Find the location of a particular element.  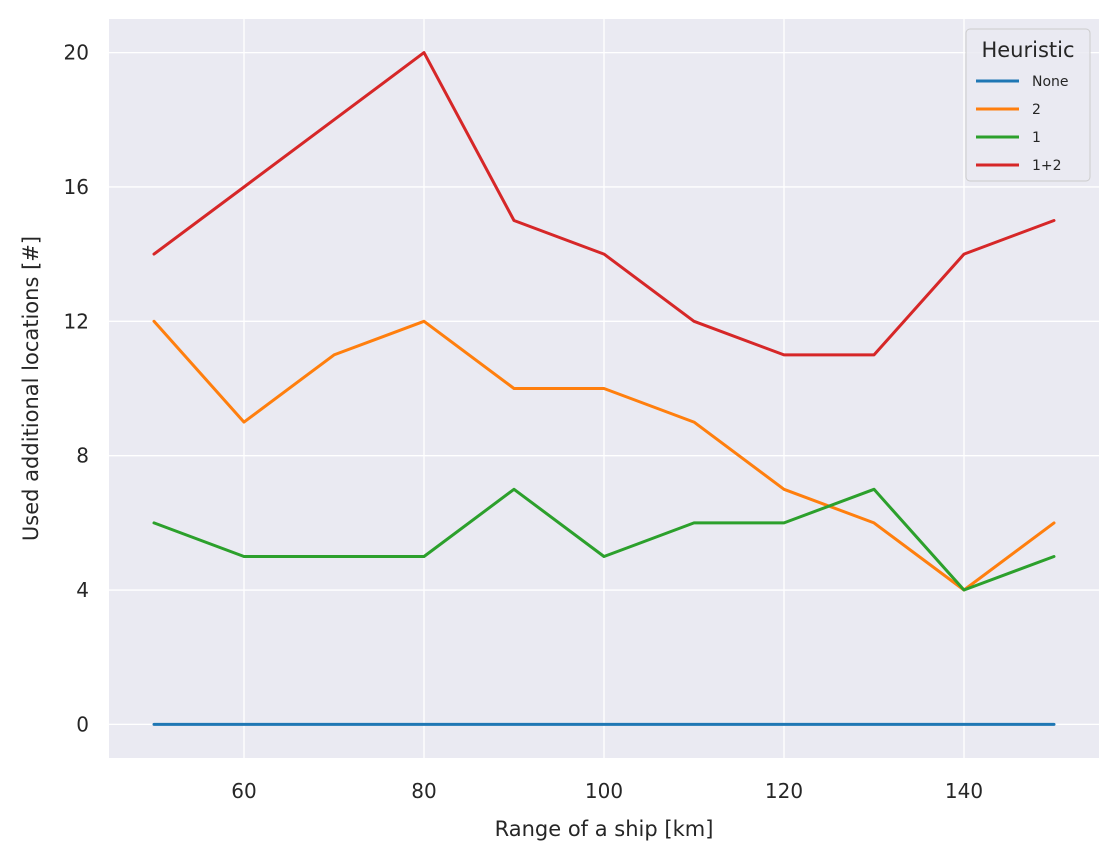

legend-label: 1 is located at coordinates (1036, 138).